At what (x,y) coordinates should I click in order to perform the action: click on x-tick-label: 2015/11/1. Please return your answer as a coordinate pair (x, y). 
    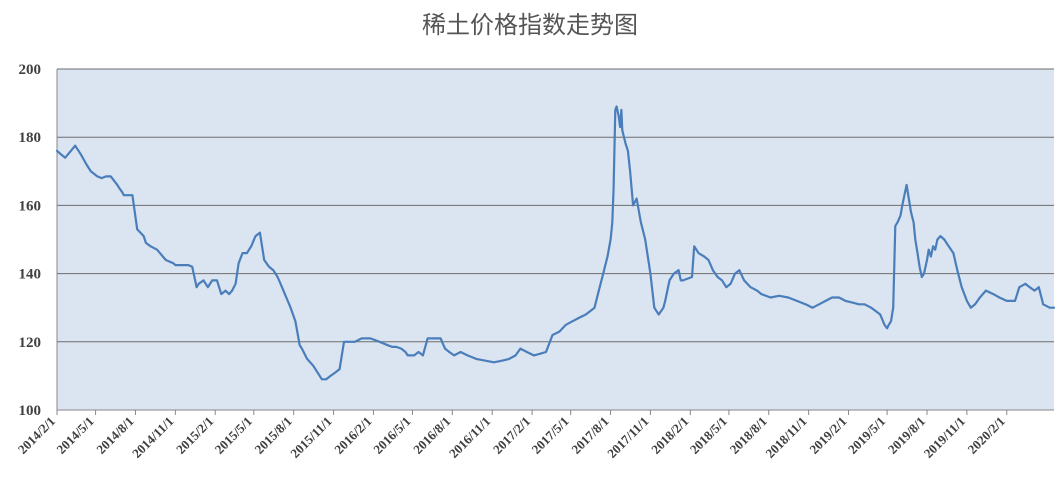
    Looking at the image, I should click on (310, 437).